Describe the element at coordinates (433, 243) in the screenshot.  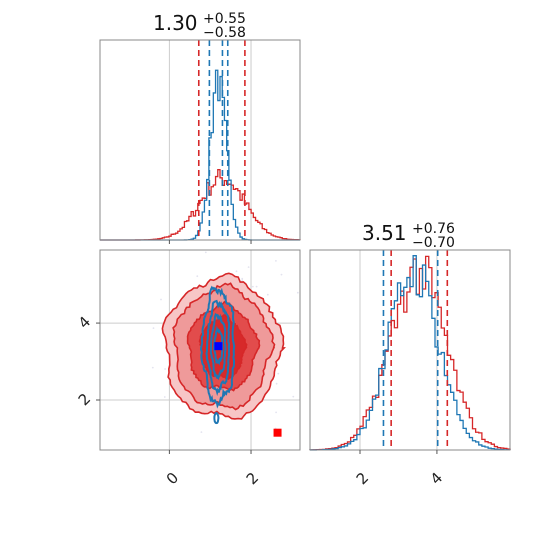
I see `marginal-y-title-minus: −0.70` at that location.